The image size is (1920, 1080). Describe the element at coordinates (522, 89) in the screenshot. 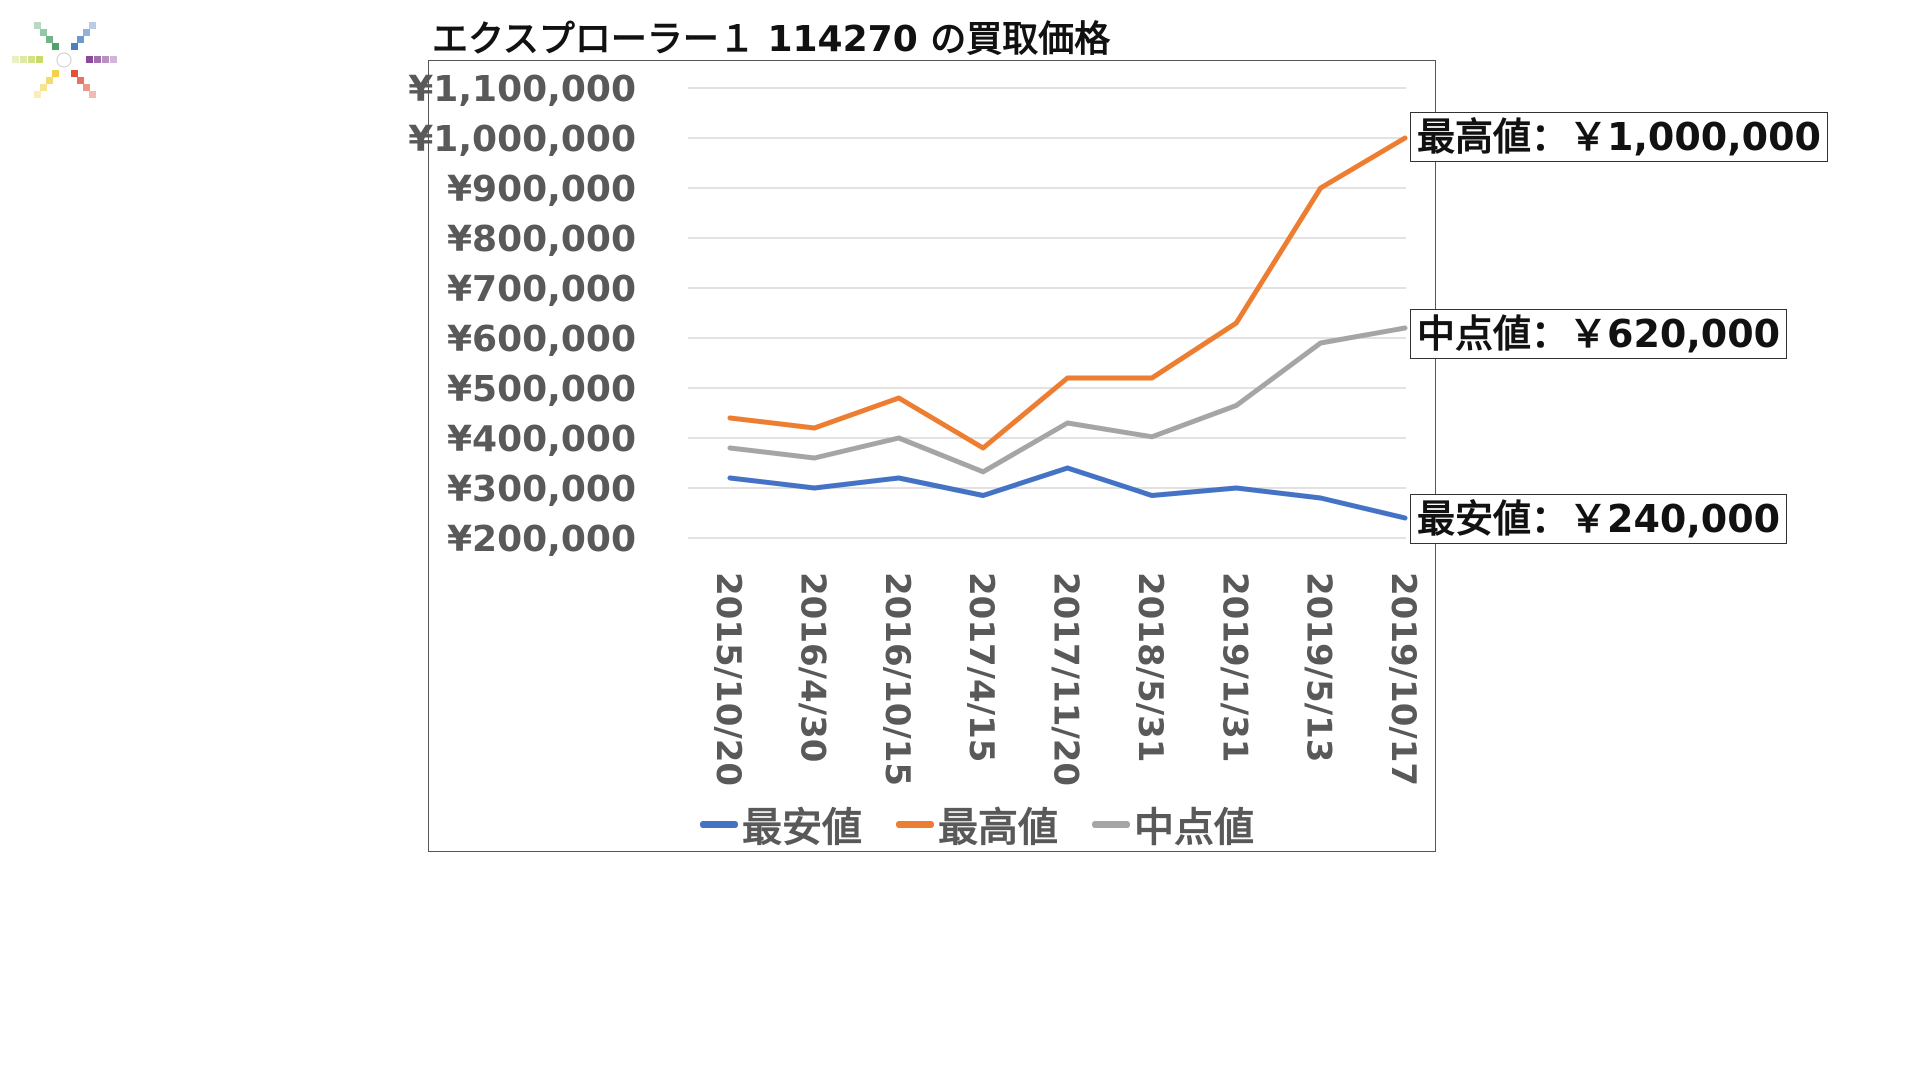

I see `y-tick-label: ¥1,100,000` at that location.